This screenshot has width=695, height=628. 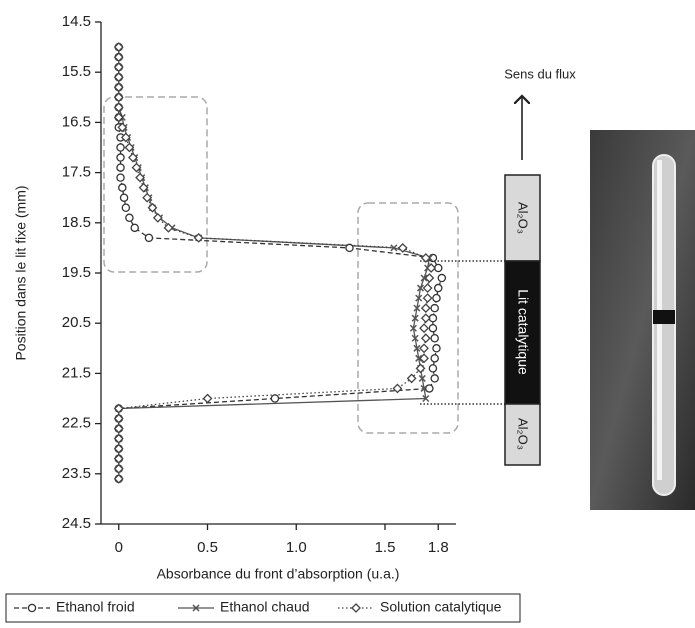 I want to click on legend-label: Solution catalytique, so click(x=441, y=607).